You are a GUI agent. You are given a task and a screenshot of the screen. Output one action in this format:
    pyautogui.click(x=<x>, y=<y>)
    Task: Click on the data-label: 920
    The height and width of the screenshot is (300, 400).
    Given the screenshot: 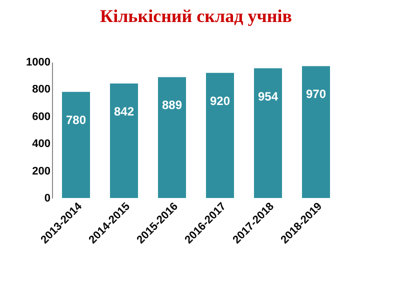 What is the action you would take?
    pyautogui.click(x=220, y=101)
    